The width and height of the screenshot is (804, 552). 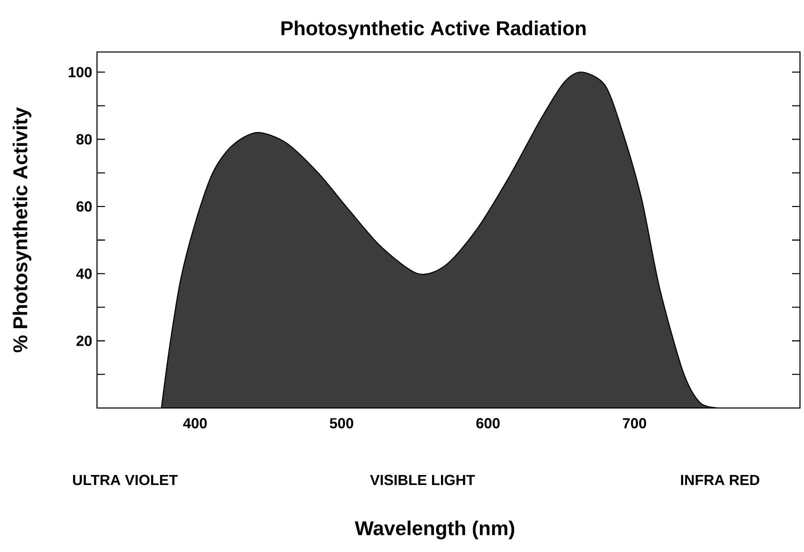 What do you see at coordinates (84, 341) in the screenshot?
I see `y-tick-label: 20` at bounding box center [84, 341].